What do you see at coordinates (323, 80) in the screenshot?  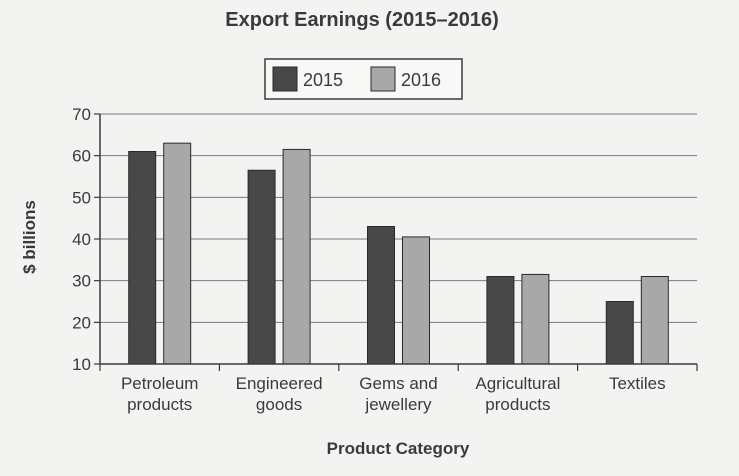 I see `legend-label-2015: 2015` at bounding box center [323, 80].